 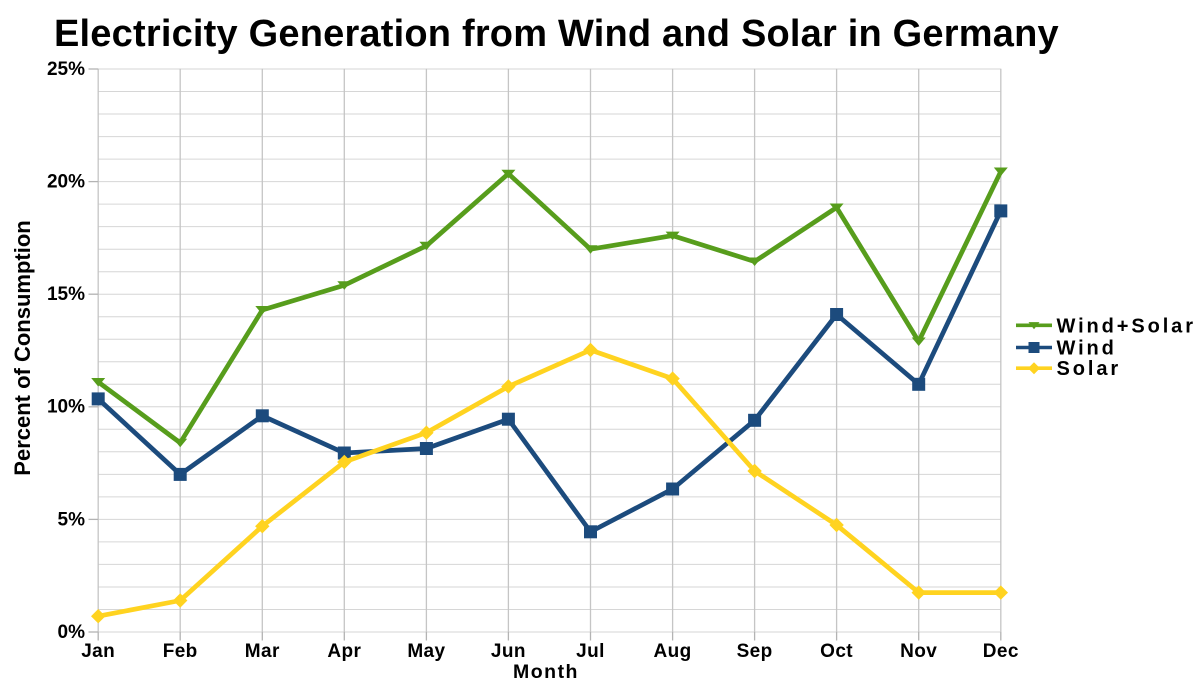 I want to click on svg-text: Nov, so click(x=918, y=651).